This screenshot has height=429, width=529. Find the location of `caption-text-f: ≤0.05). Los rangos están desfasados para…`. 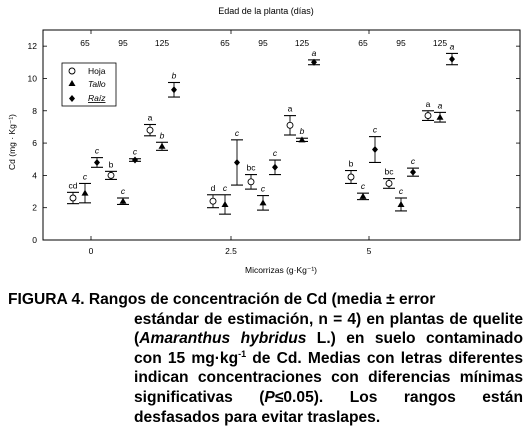

caption-text-f: ≤0.05). Los rangos están desfasados para… is located at coordinates (328, 407).